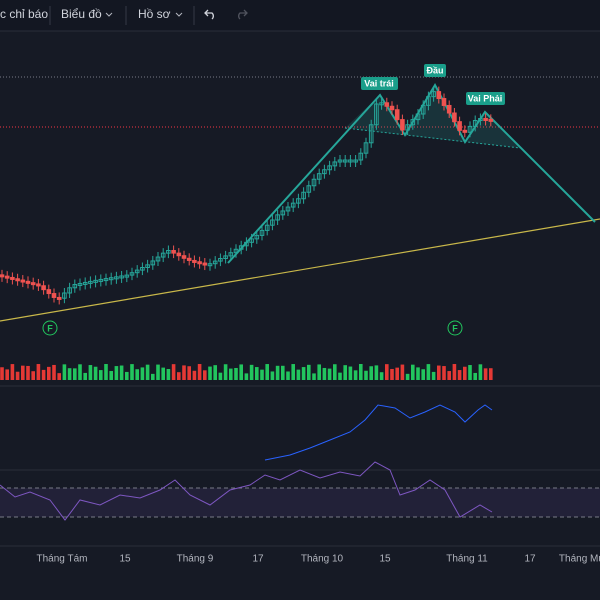 Image resolution: width=600 pixels, height=600 pixels. What do you see at coordinates (24, 14) in the screenshot?
I see `indicators-button: c chỉ báo` at bounding box center [24, 14].